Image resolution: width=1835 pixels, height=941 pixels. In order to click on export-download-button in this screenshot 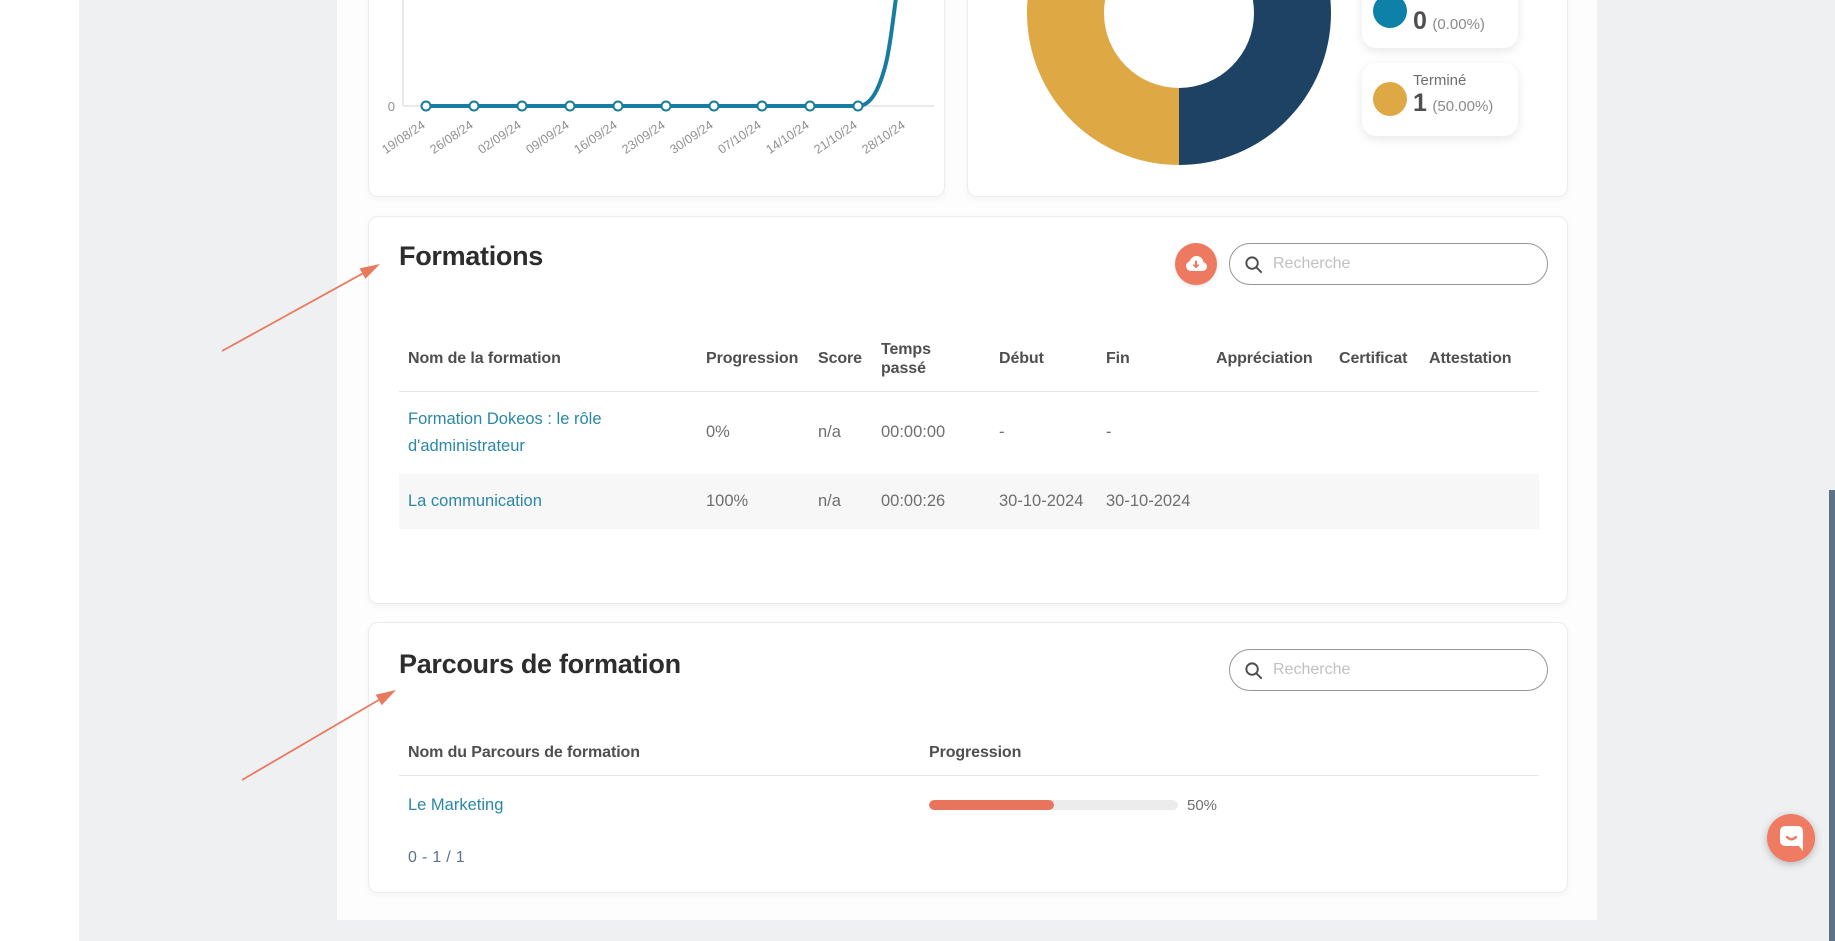, I will do `click(1196, 264)`.